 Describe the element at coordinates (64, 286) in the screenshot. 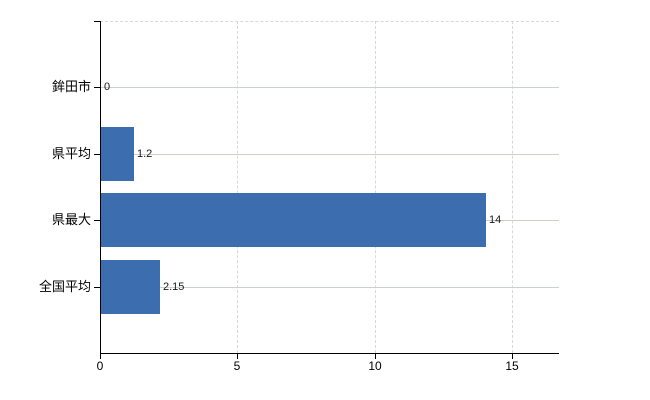

I see `category-label: 全国平均` at that location.